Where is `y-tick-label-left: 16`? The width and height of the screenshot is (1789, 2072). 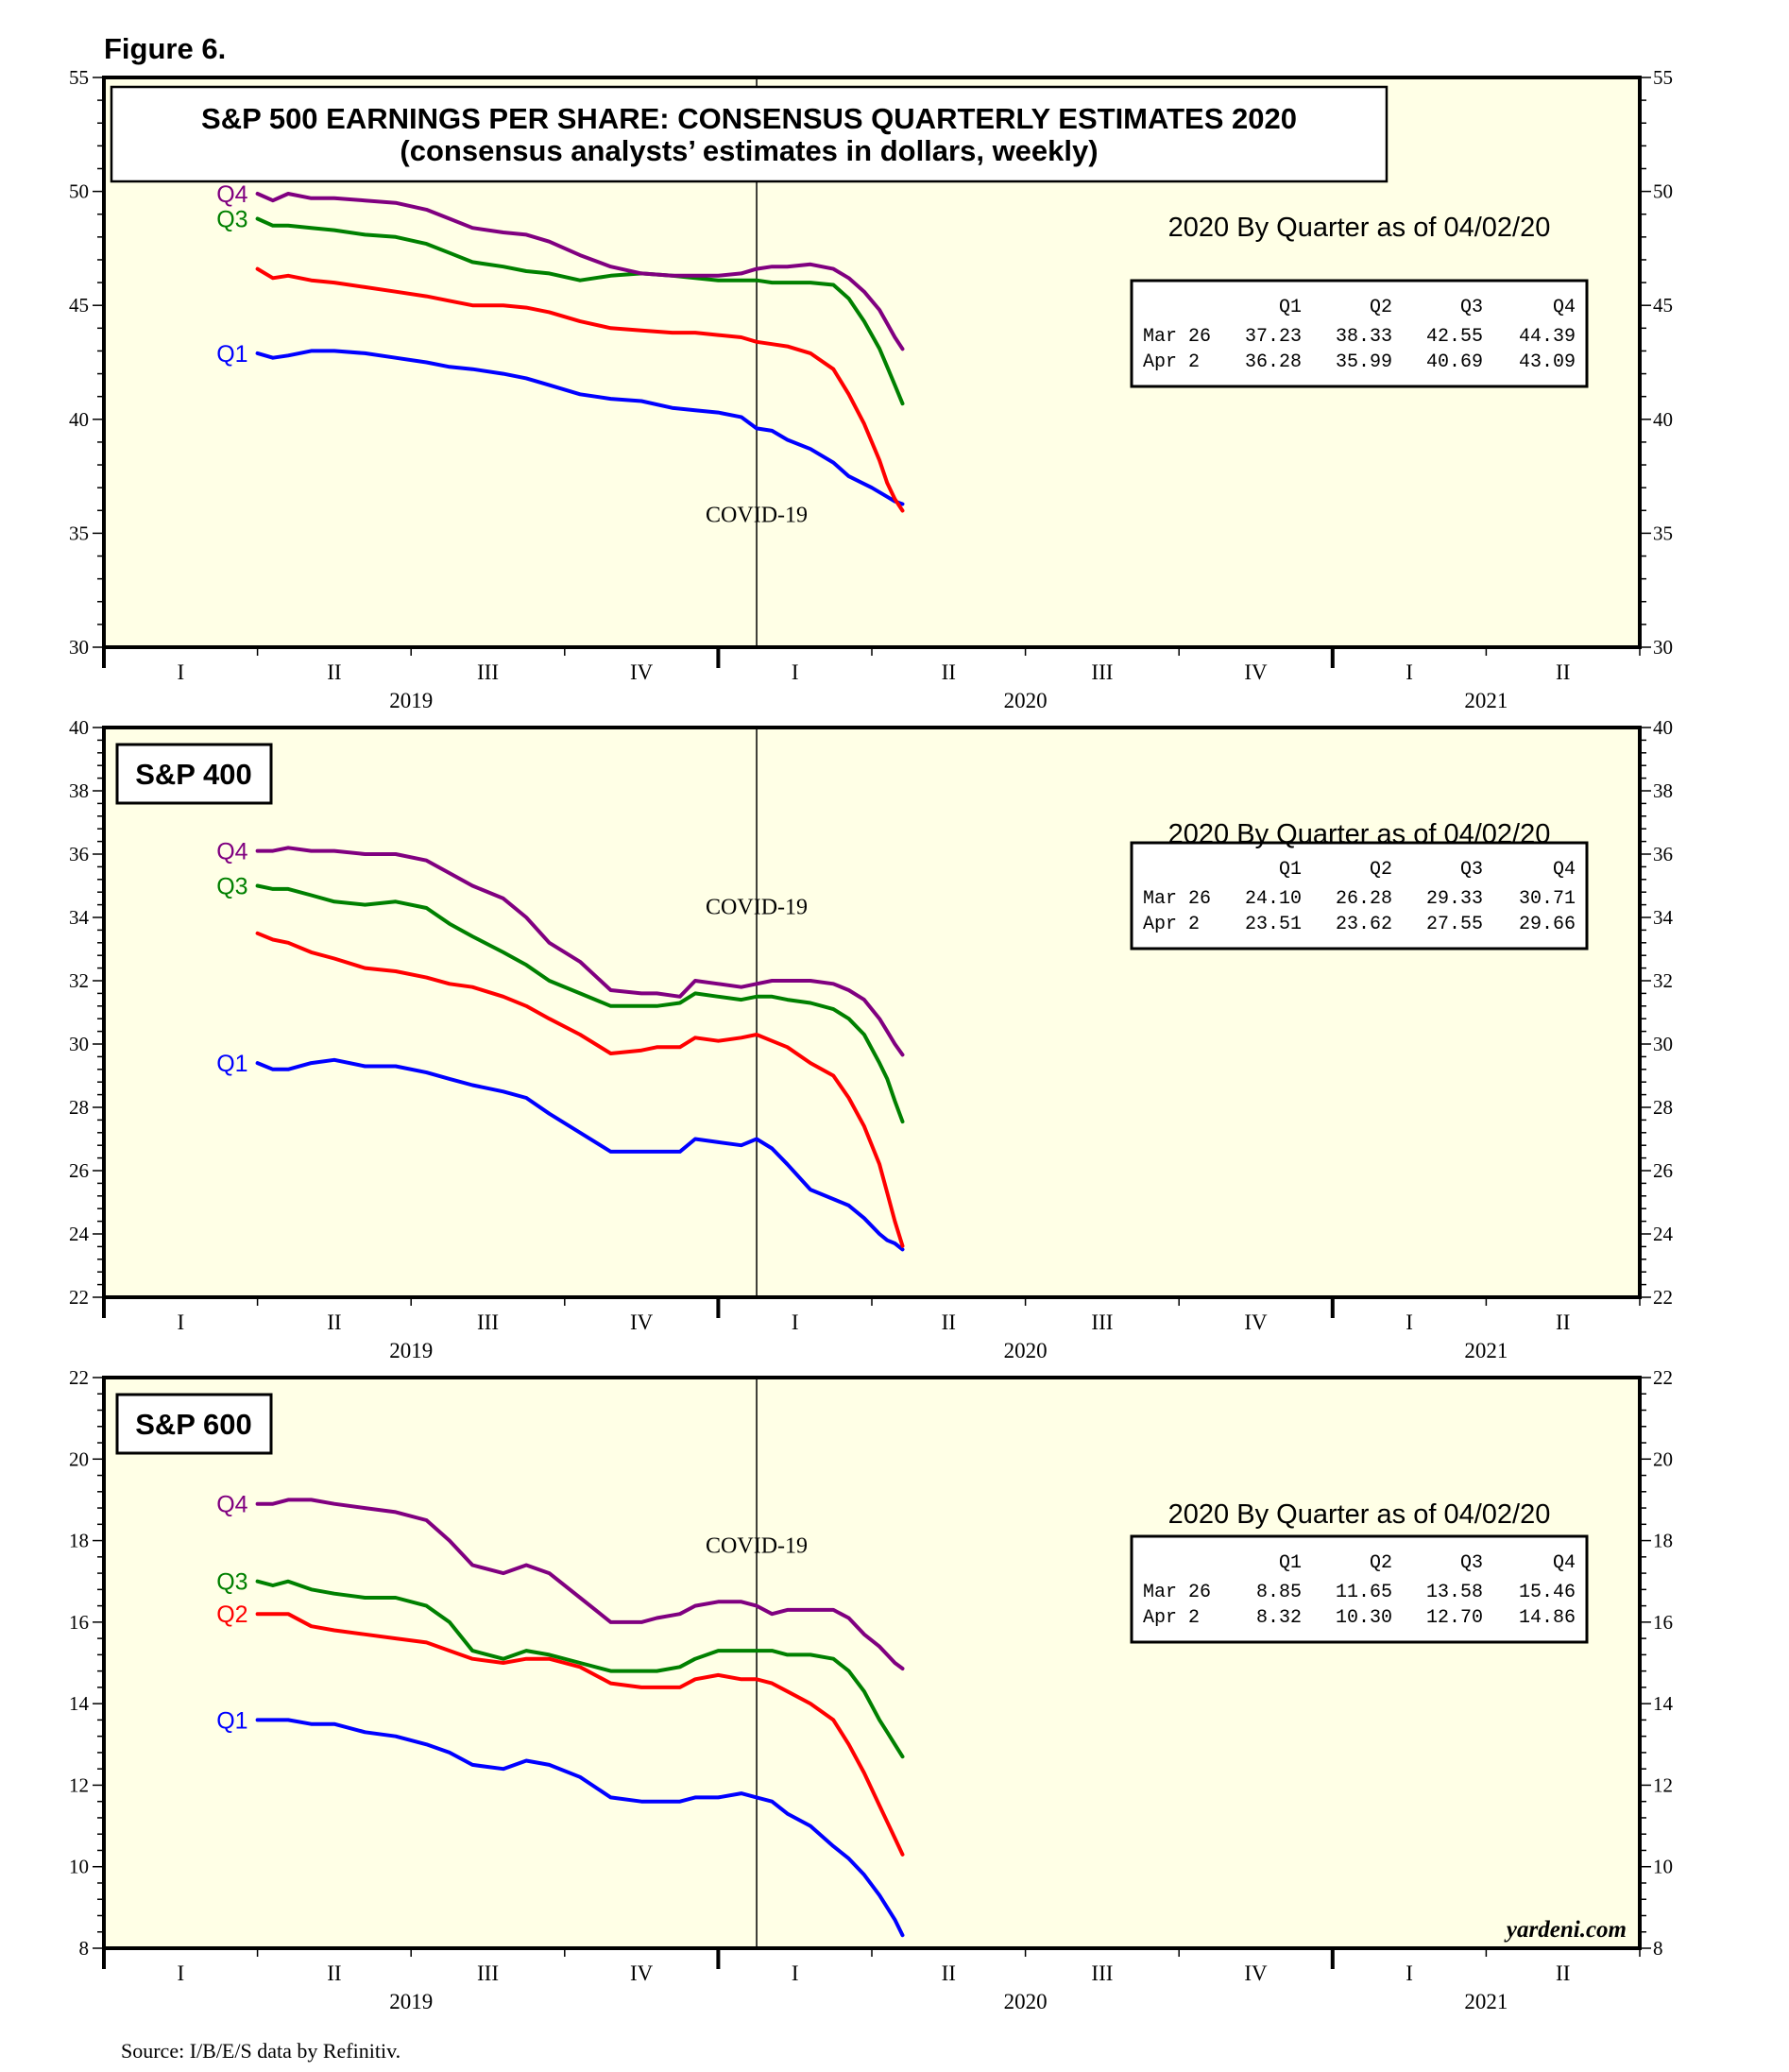
y-tick-label-left: 16 is located at coordinates (79, 1622).